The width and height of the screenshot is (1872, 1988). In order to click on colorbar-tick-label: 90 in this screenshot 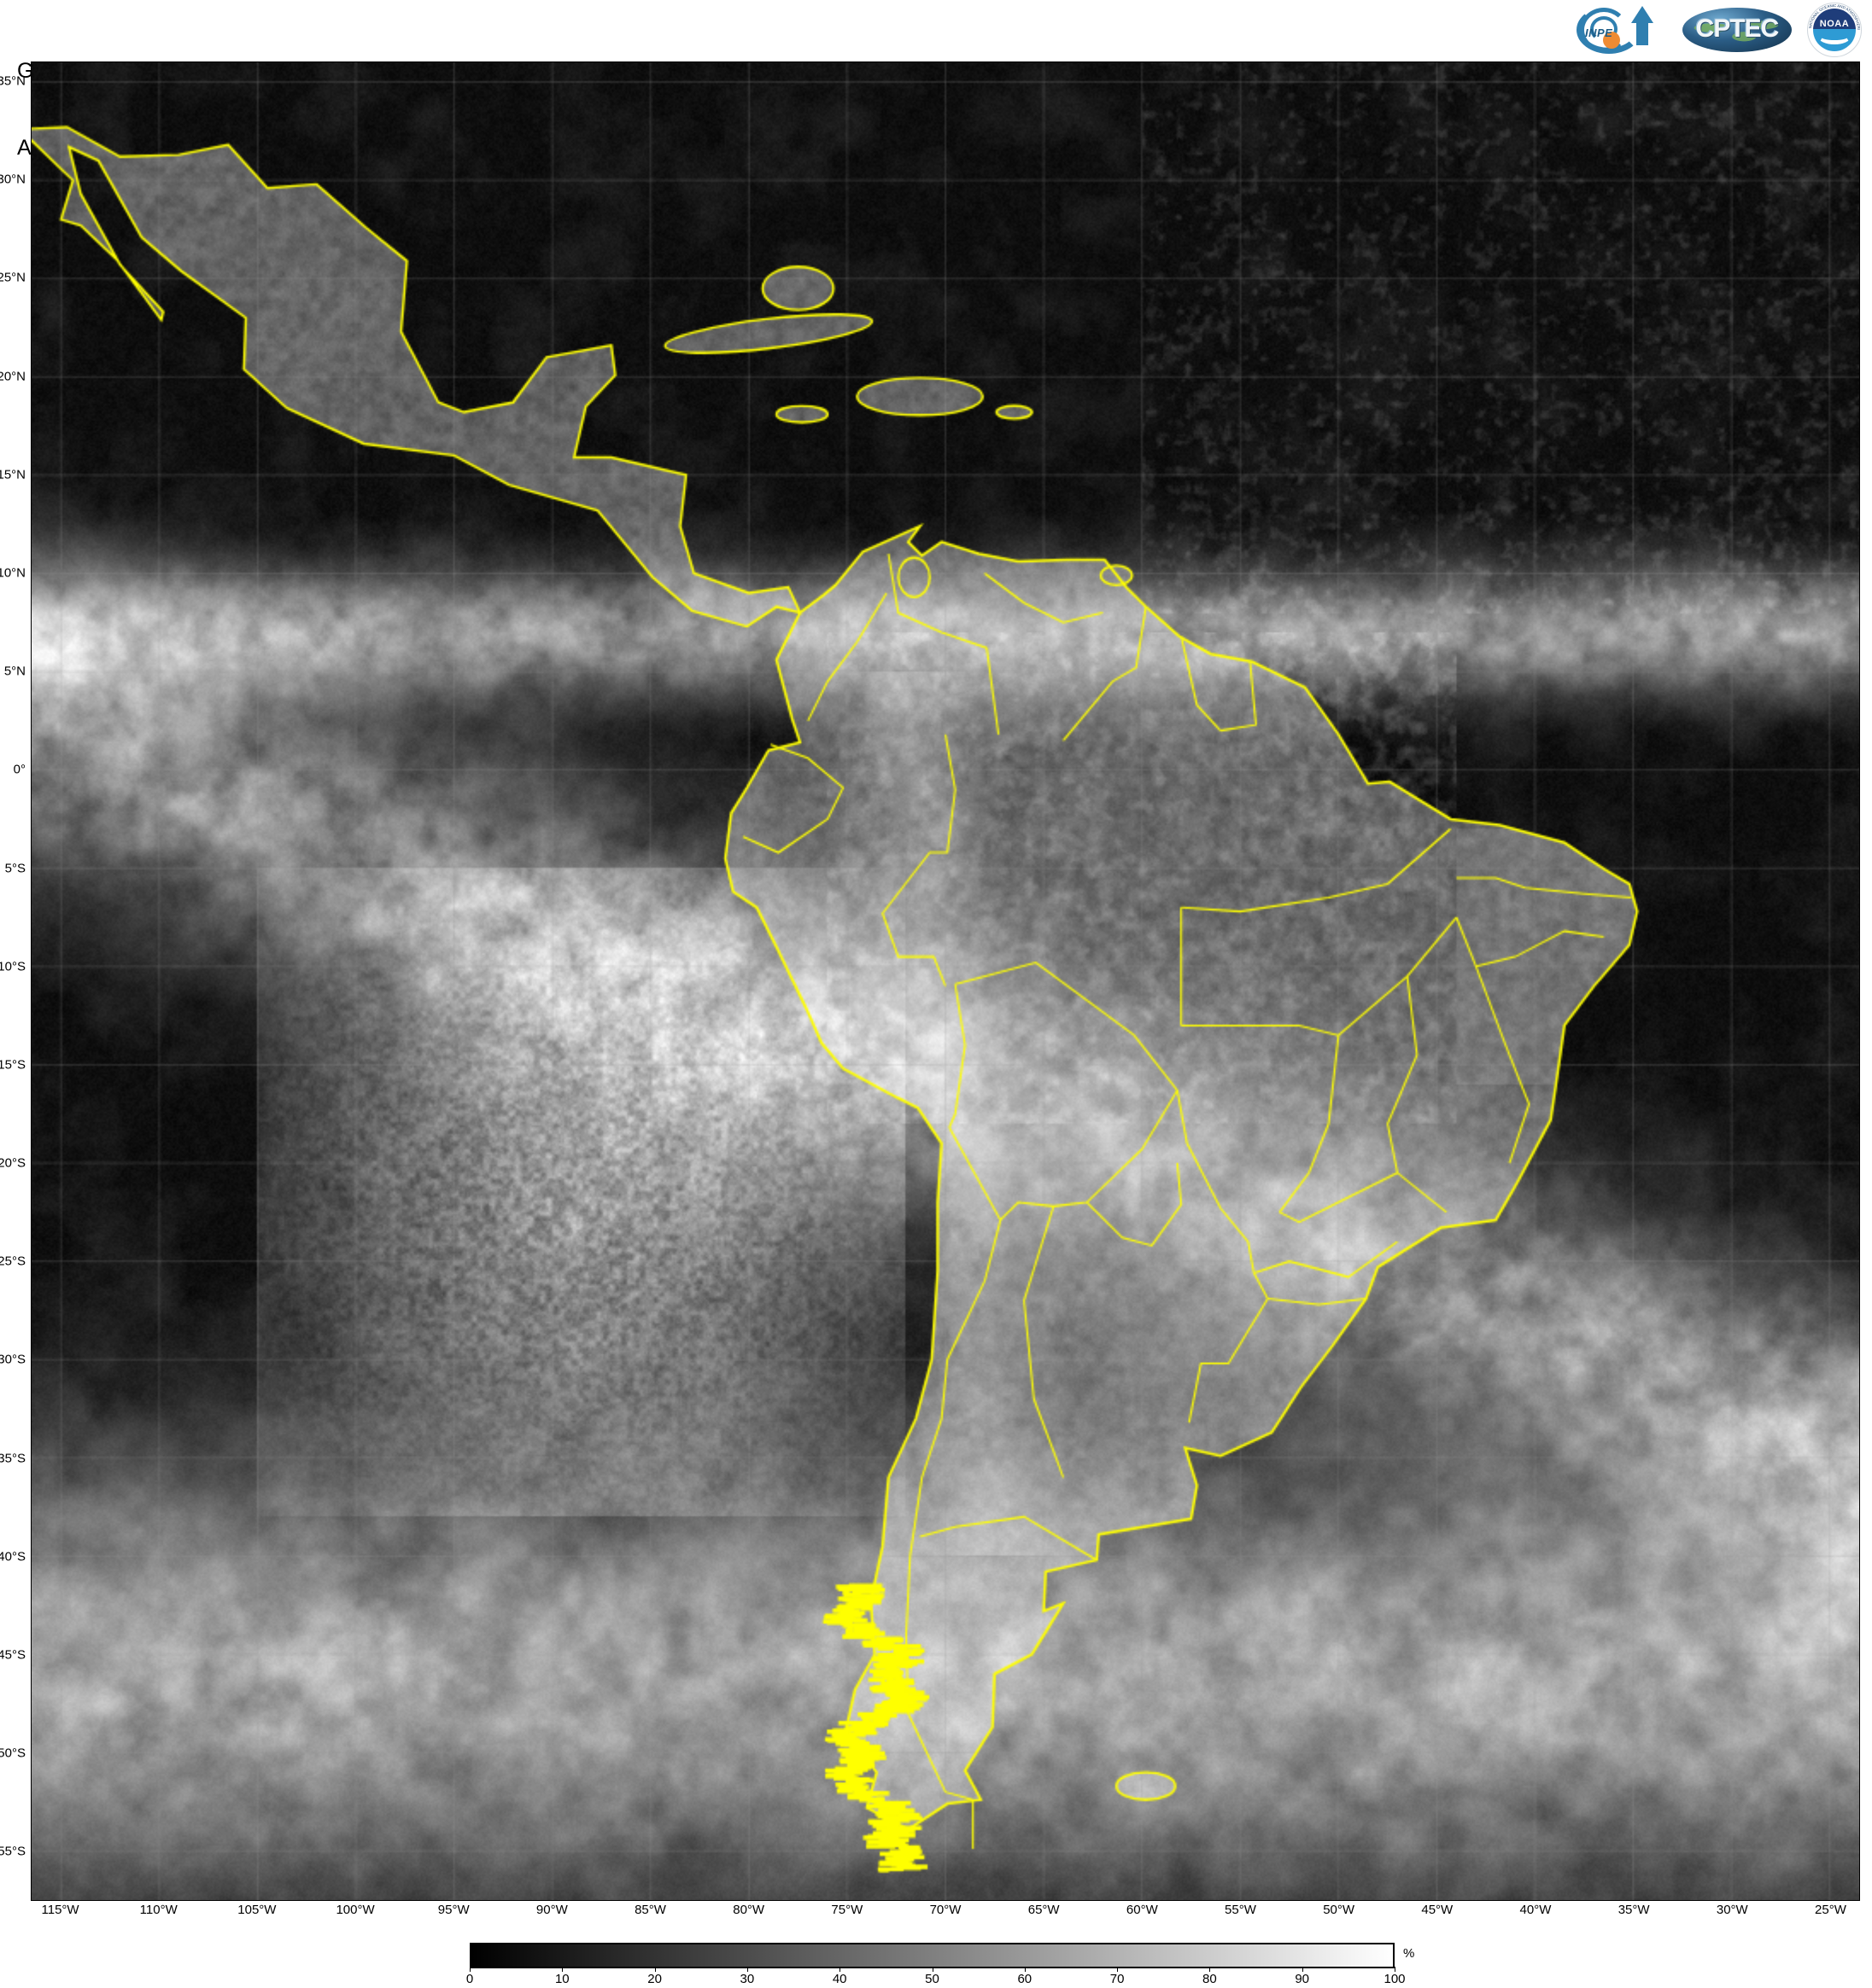, I will do `click(1302, 1979)`.